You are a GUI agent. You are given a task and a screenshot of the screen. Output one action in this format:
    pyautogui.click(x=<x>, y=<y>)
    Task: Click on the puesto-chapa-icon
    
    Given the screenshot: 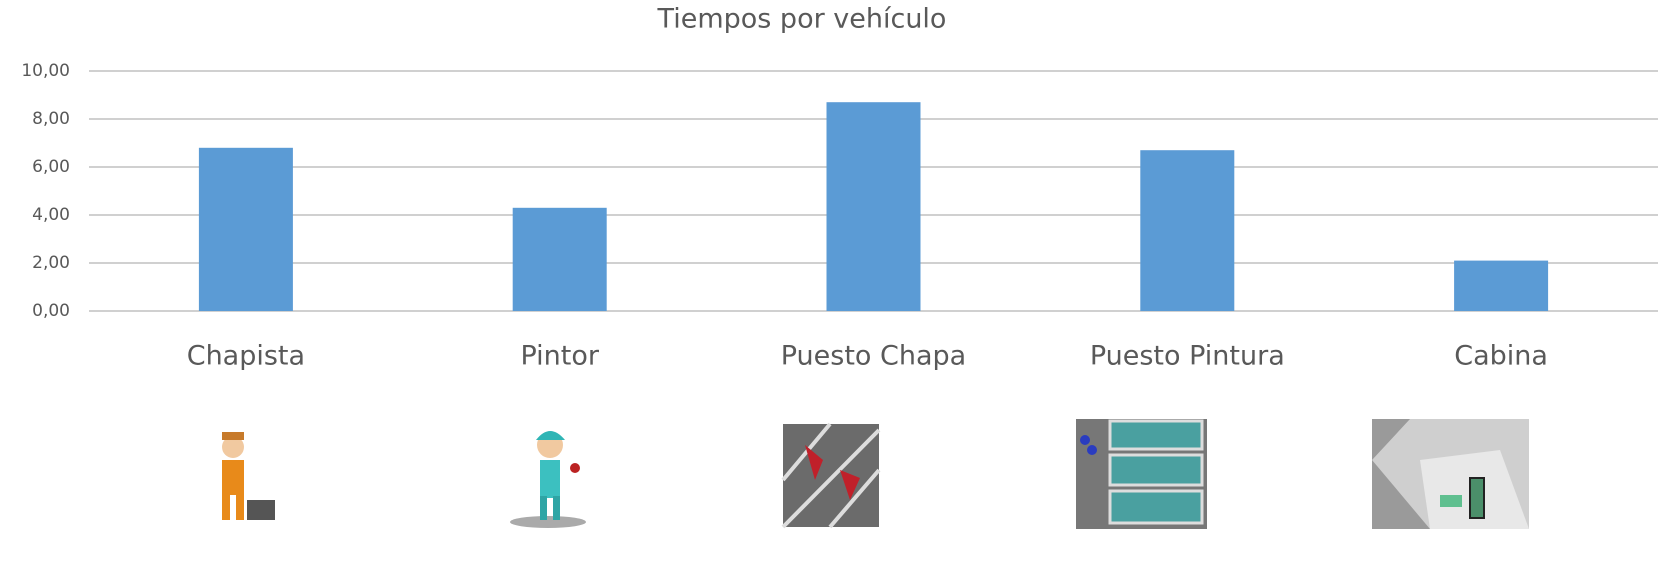 What is the action you would take?
    pyautogui.click(x=831, y=475)
    